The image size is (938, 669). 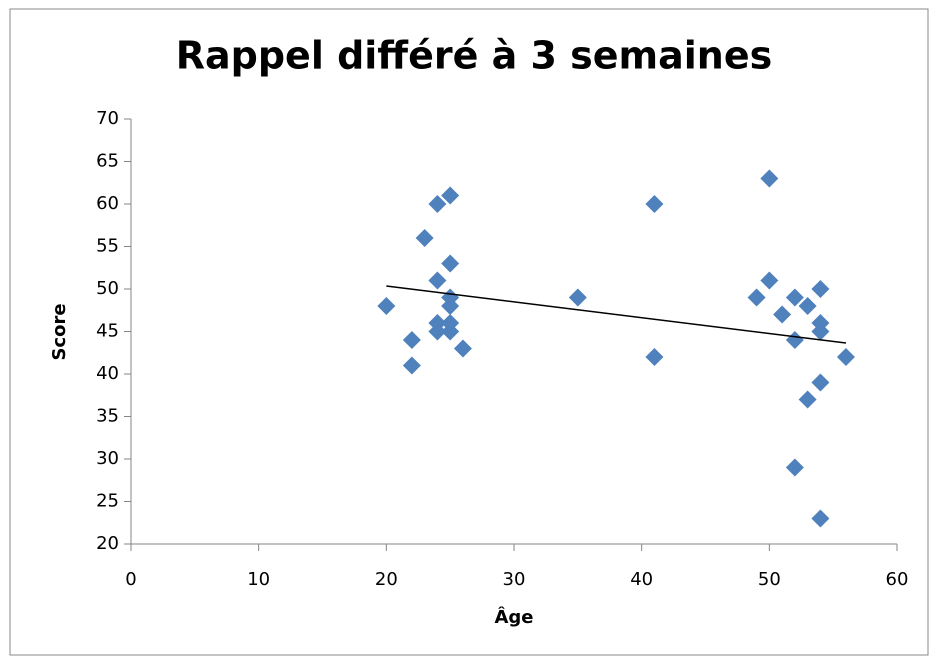 I want to click on y-tick-label: 45, so click(x=107, y=331).